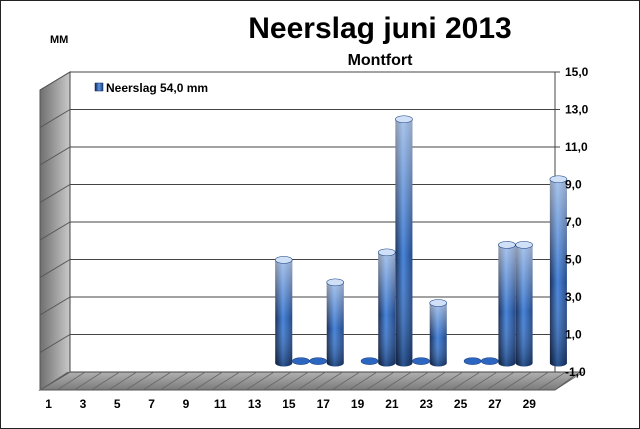  I want to click on x-tick-label: 11, so click(220, 404).